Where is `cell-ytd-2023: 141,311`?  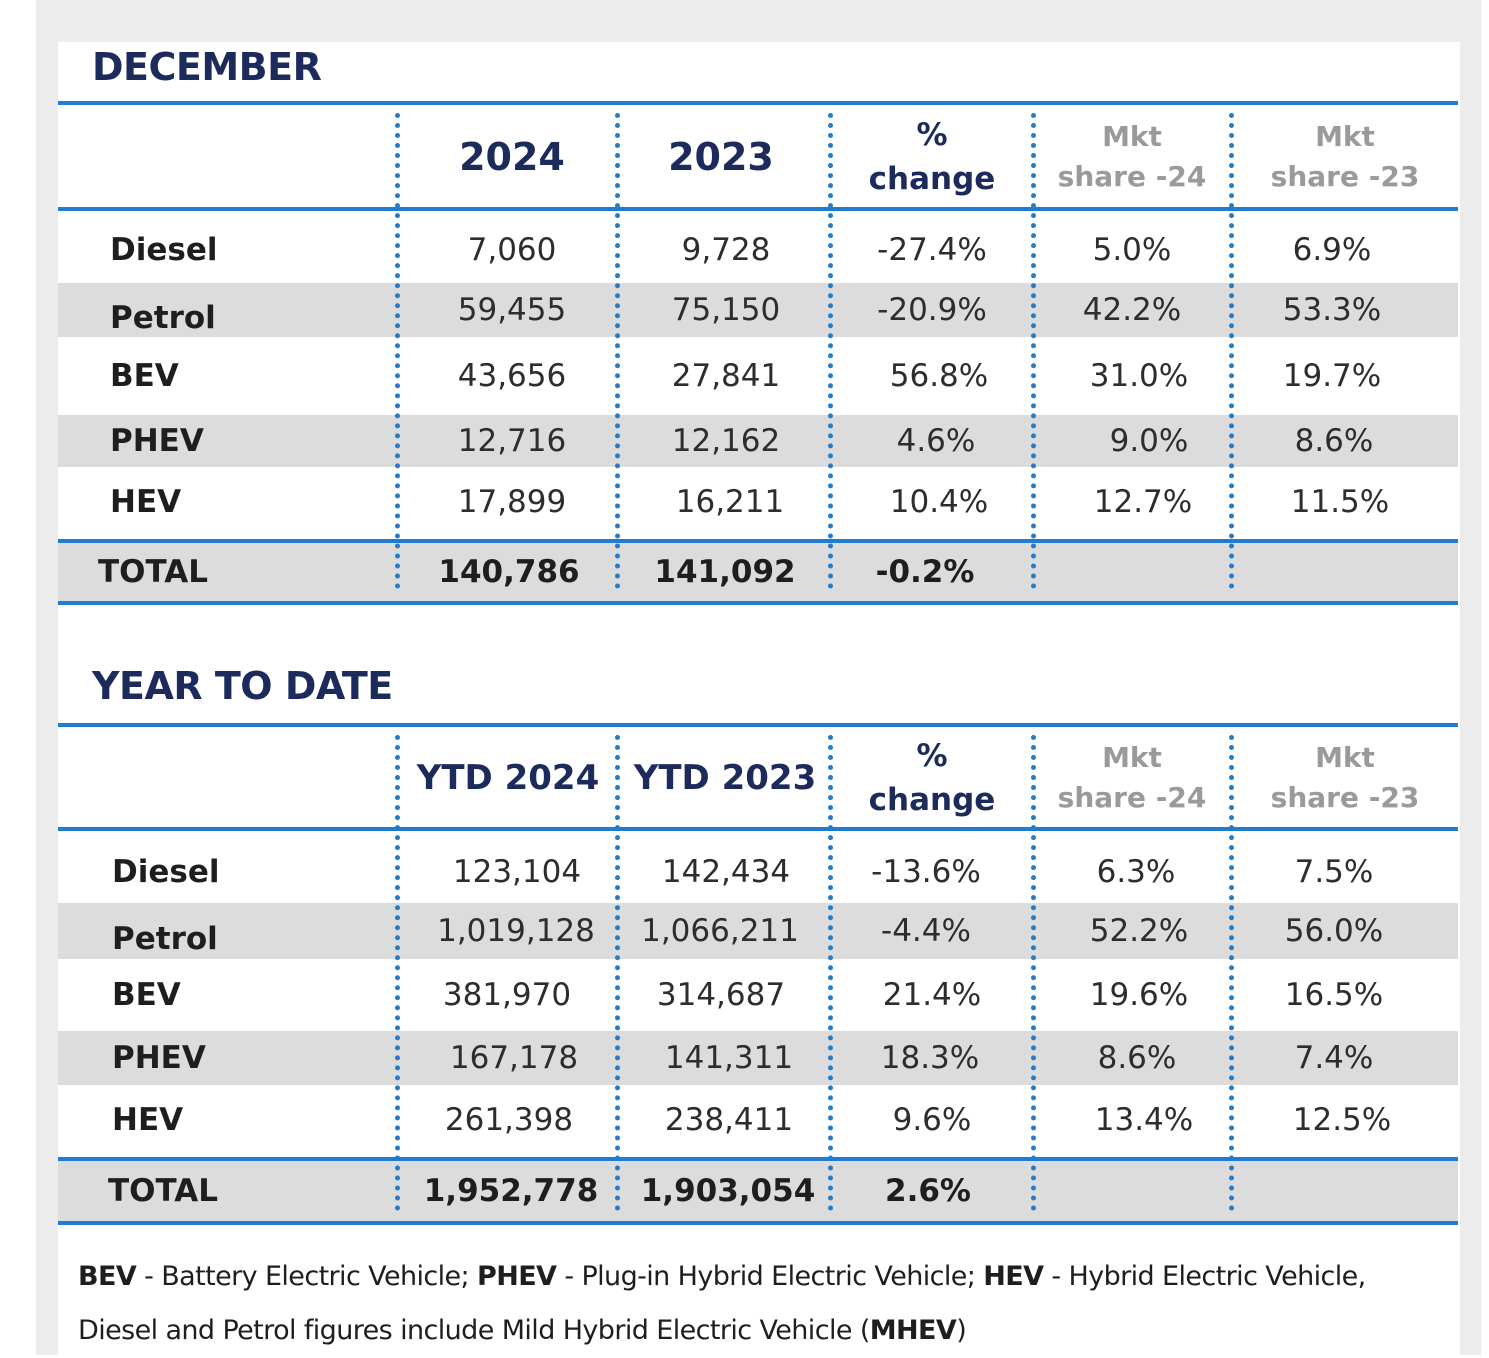
cell-ytd-2023: 141,311 is located at coordinates (729, 1058).